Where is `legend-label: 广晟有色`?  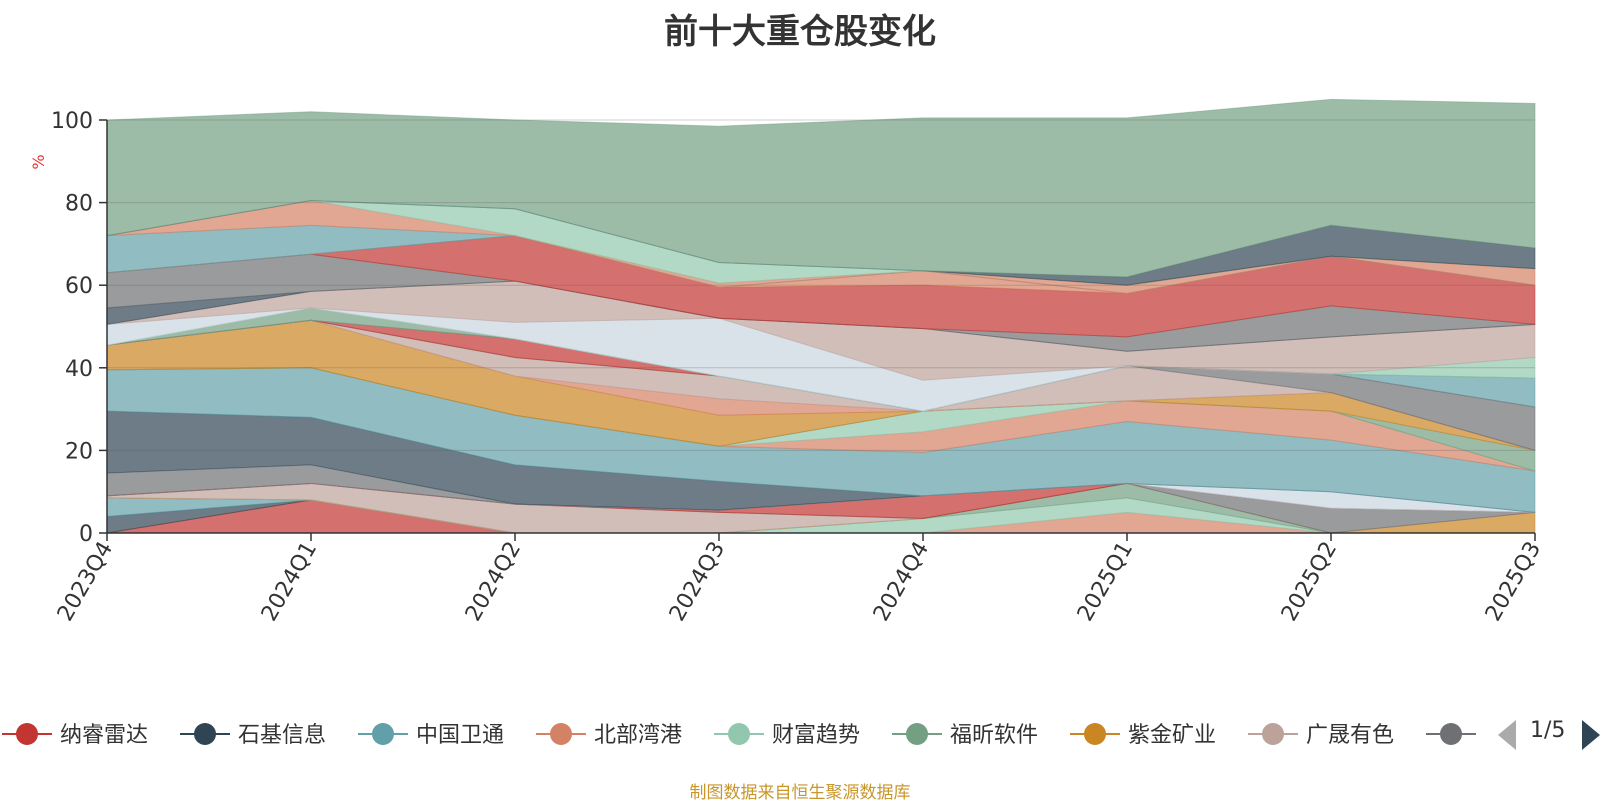 legend-label: 广晟有色 is located at coordinates (1350, 735).